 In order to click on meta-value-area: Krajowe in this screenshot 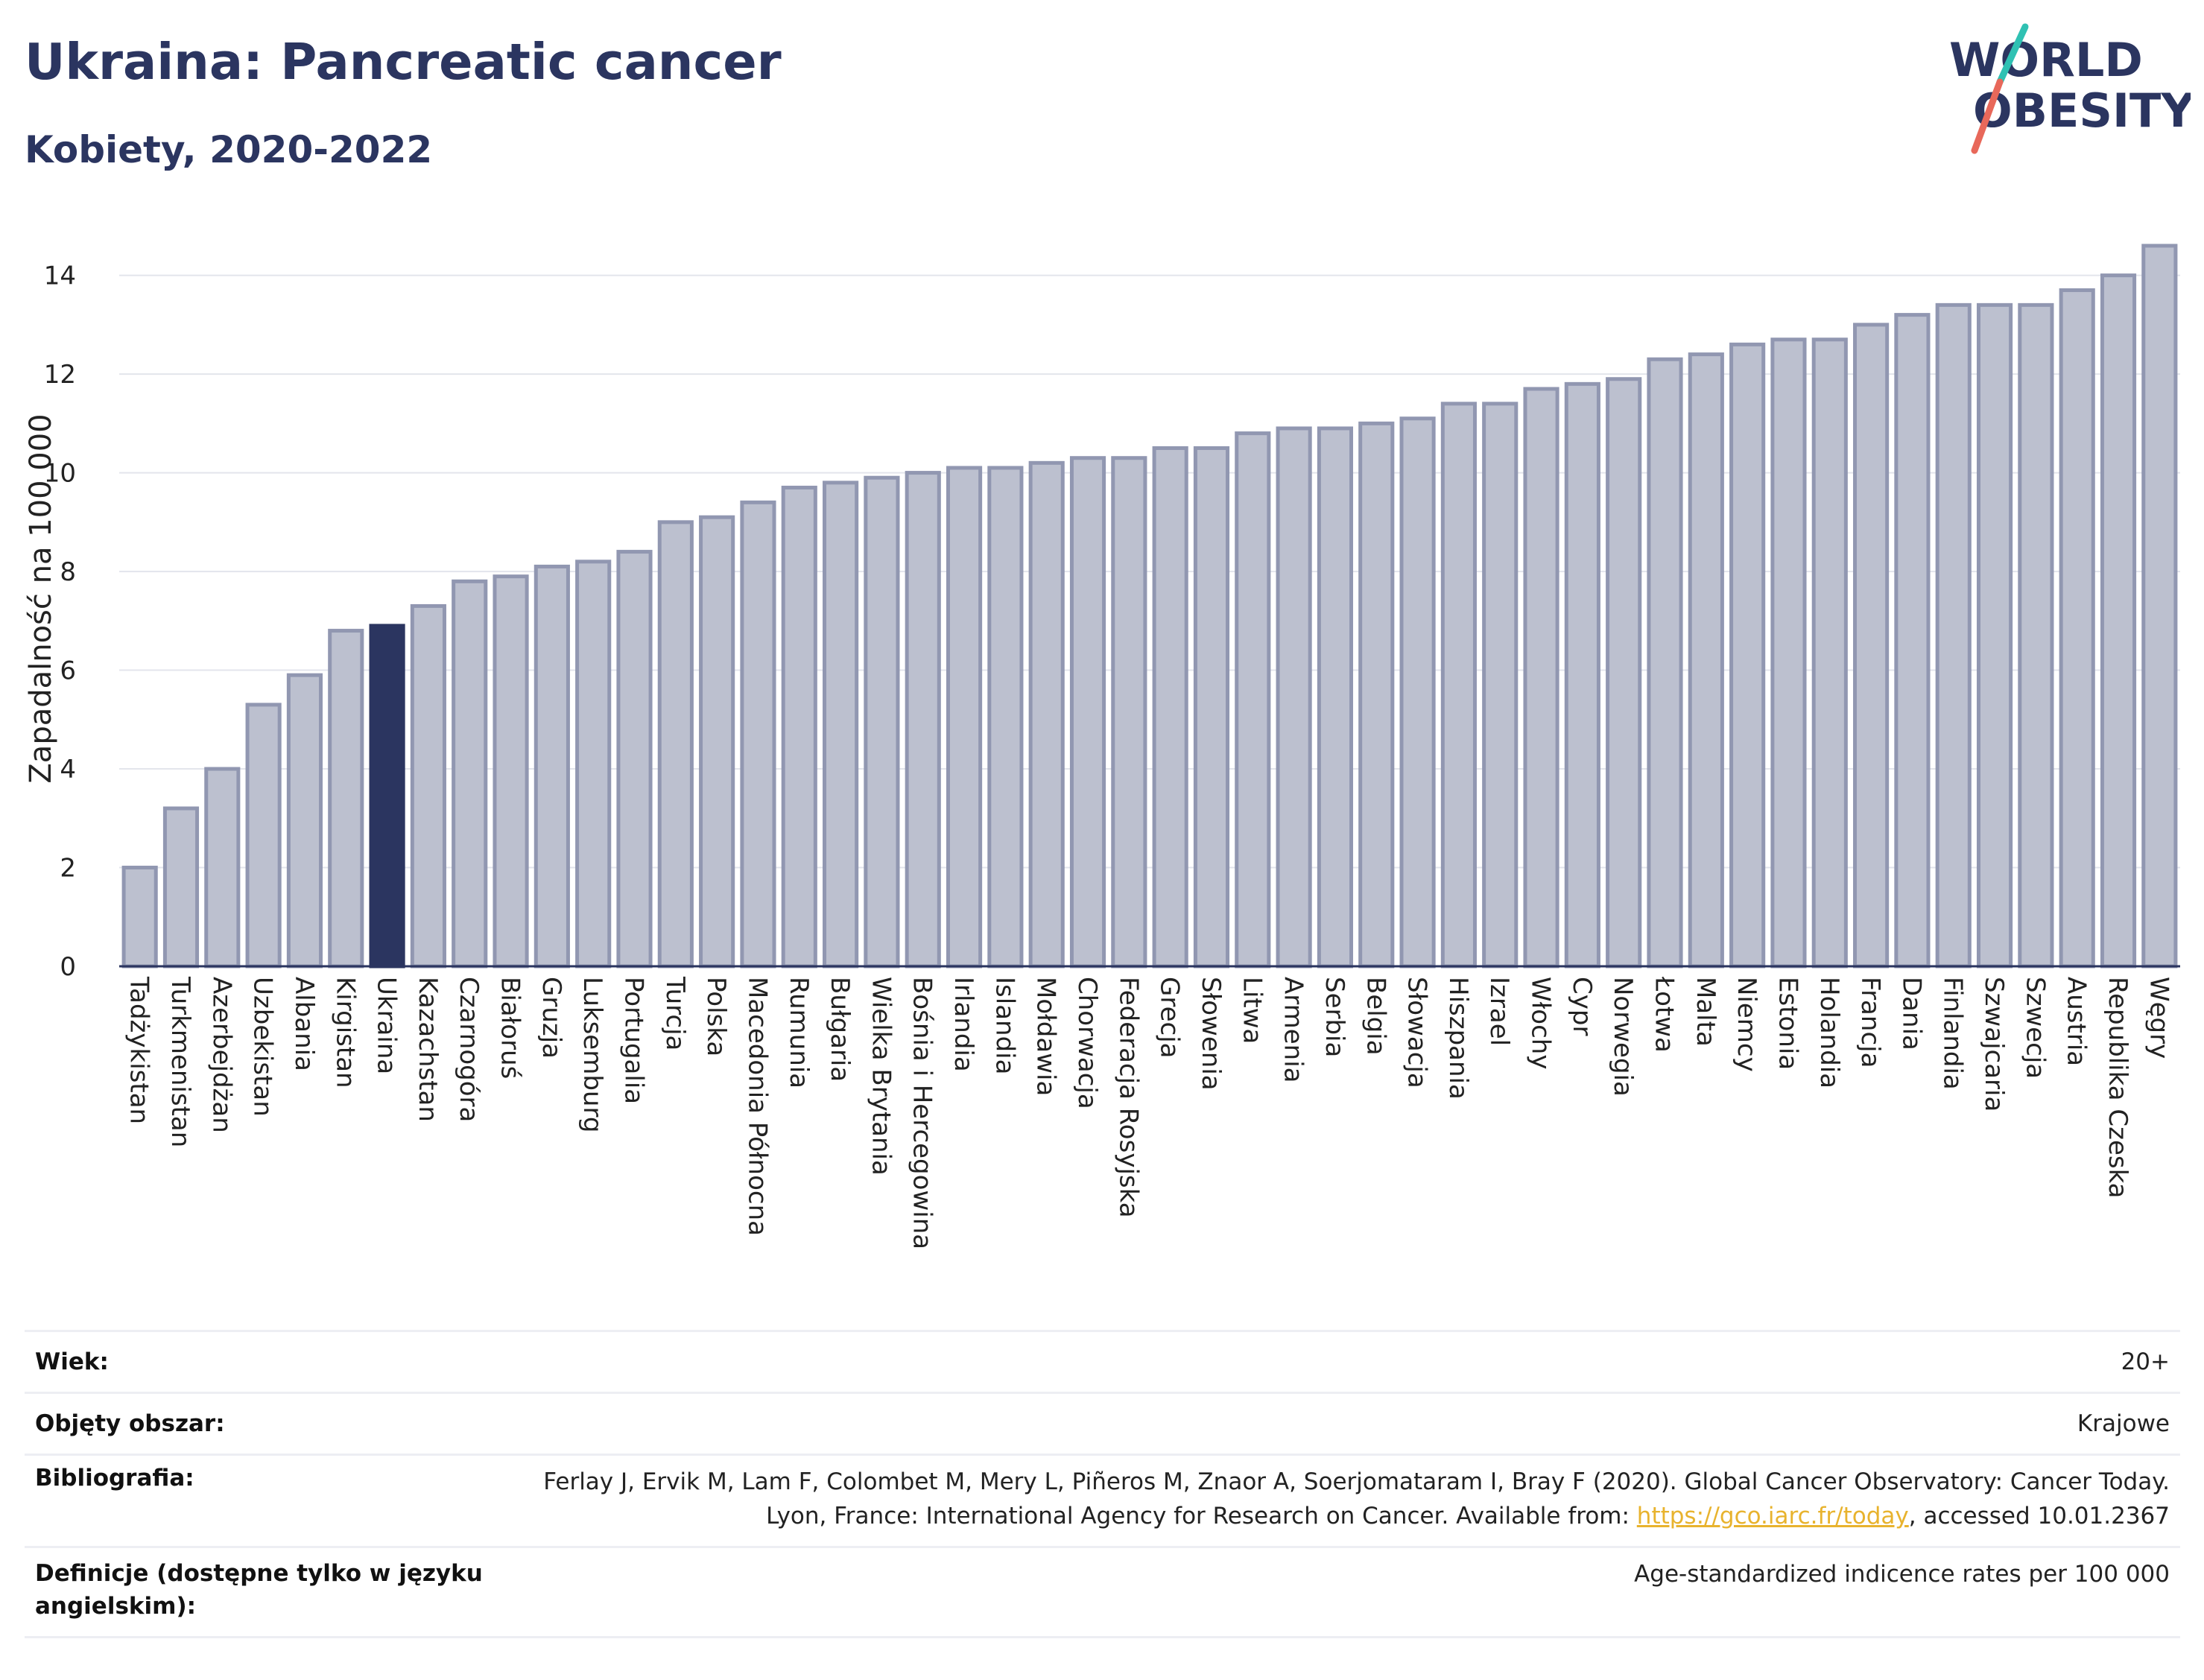, I will do `click(2123, 1423)`.